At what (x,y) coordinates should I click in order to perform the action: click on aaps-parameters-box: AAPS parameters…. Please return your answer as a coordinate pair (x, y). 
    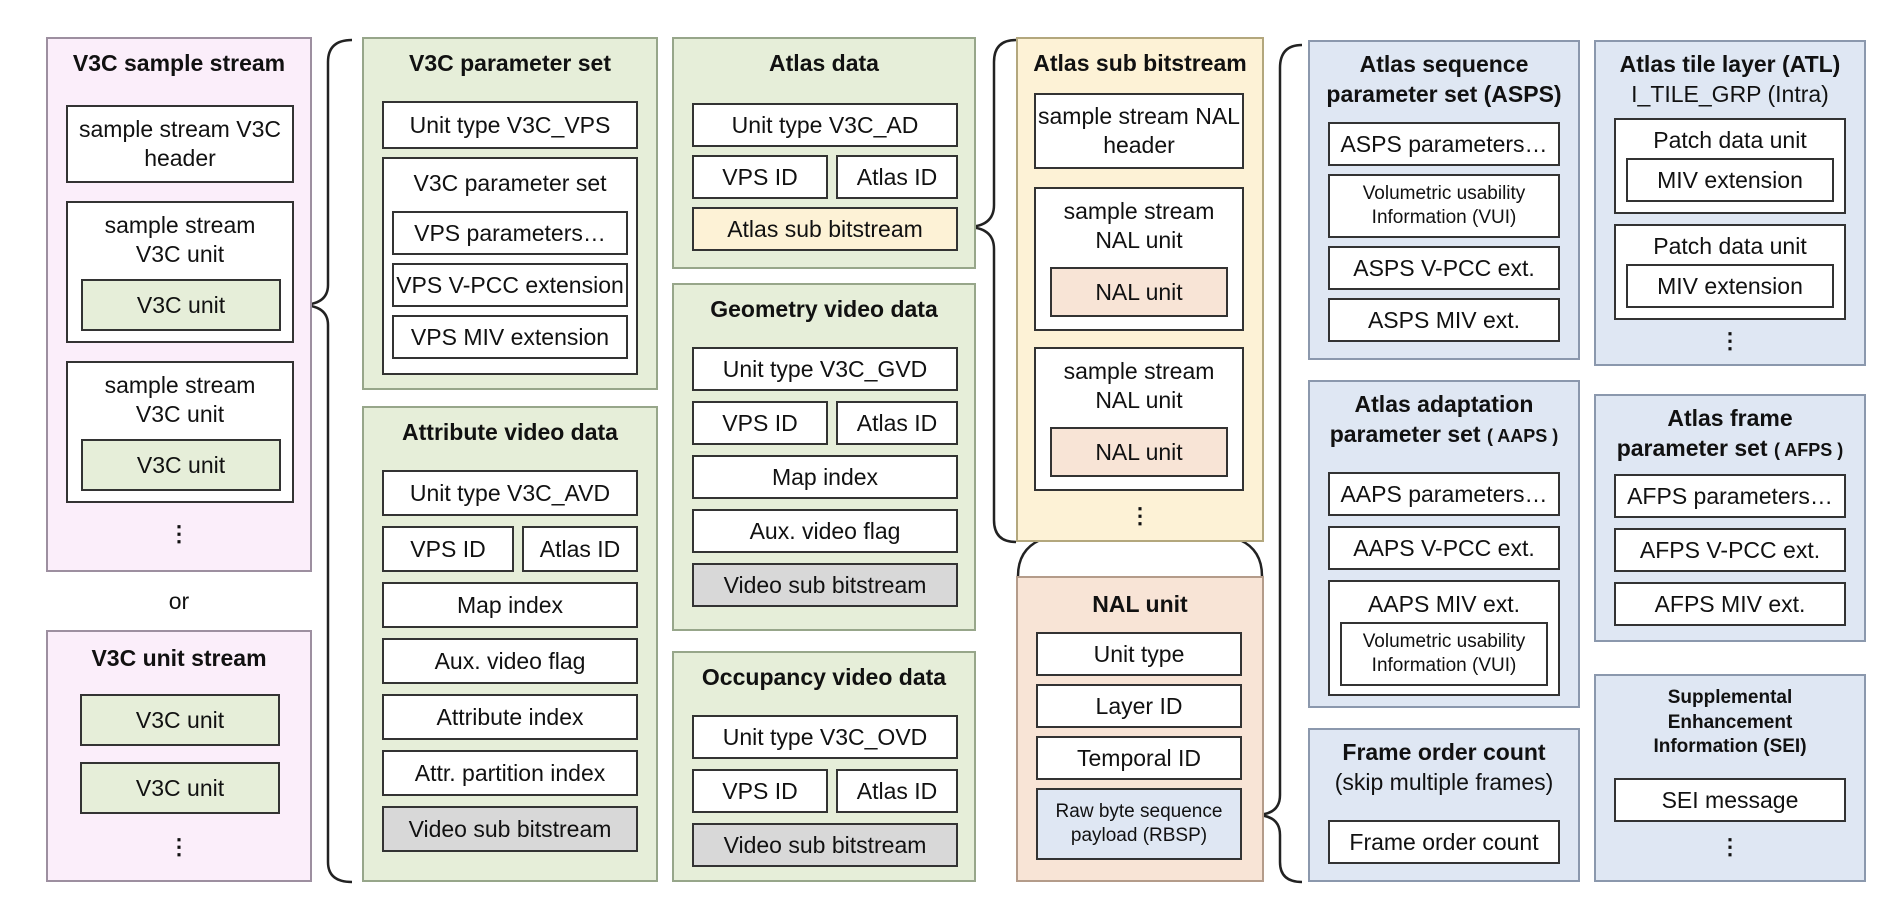
    Looking at the image, I should click on (1444, 494).